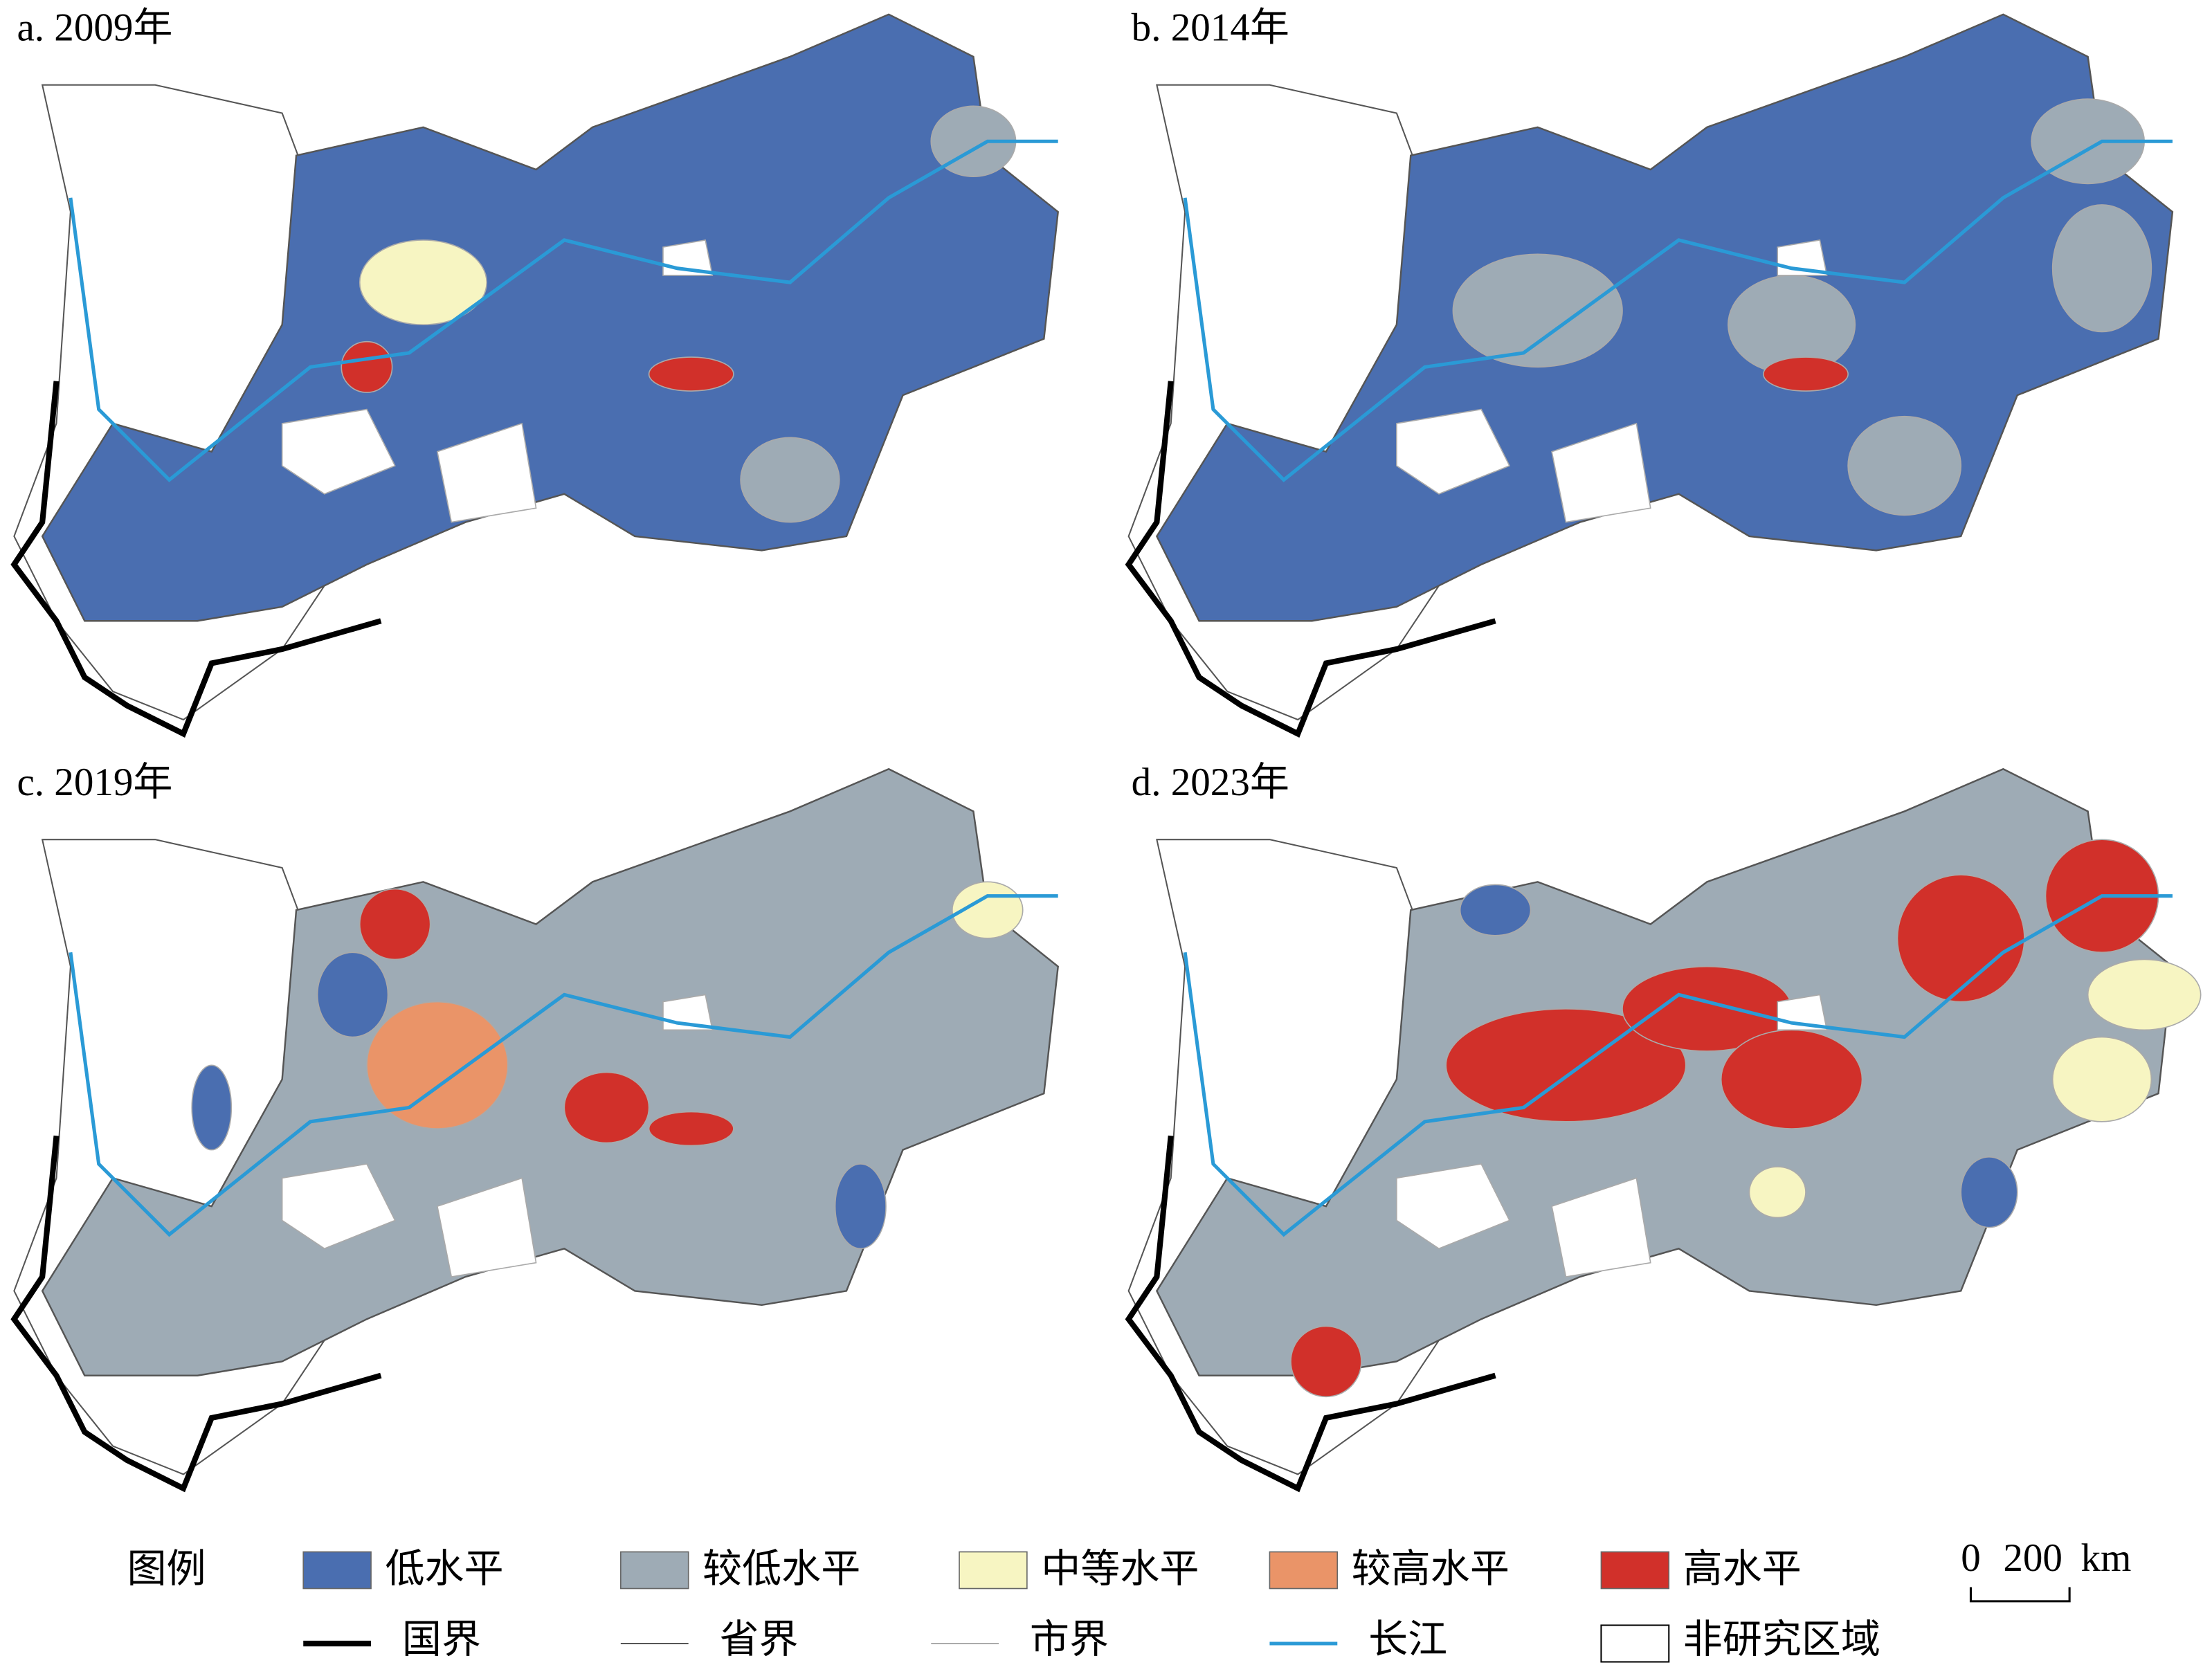 Image resolution: width=2212 pixels, height=1665 pixels. What do you see at coordinates (1407, 1640) in the screenshot?
I see `legend-label: 长江` at bounding box center [1407, 1640].